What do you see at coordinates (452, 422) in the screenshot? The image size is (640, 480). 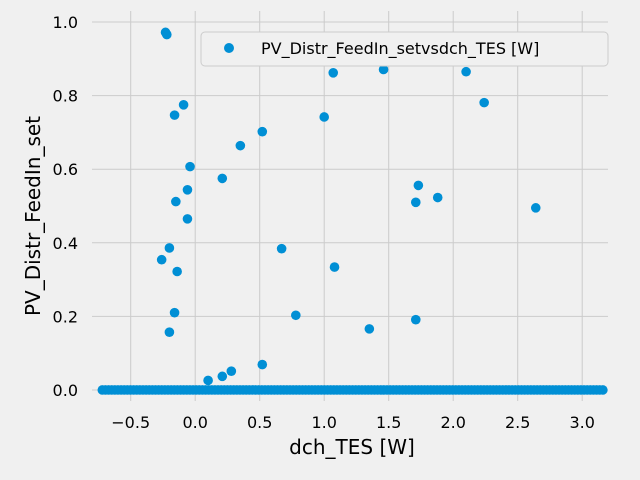 I see `x-tick-label: 2.0` at bounding box center [452, 422].